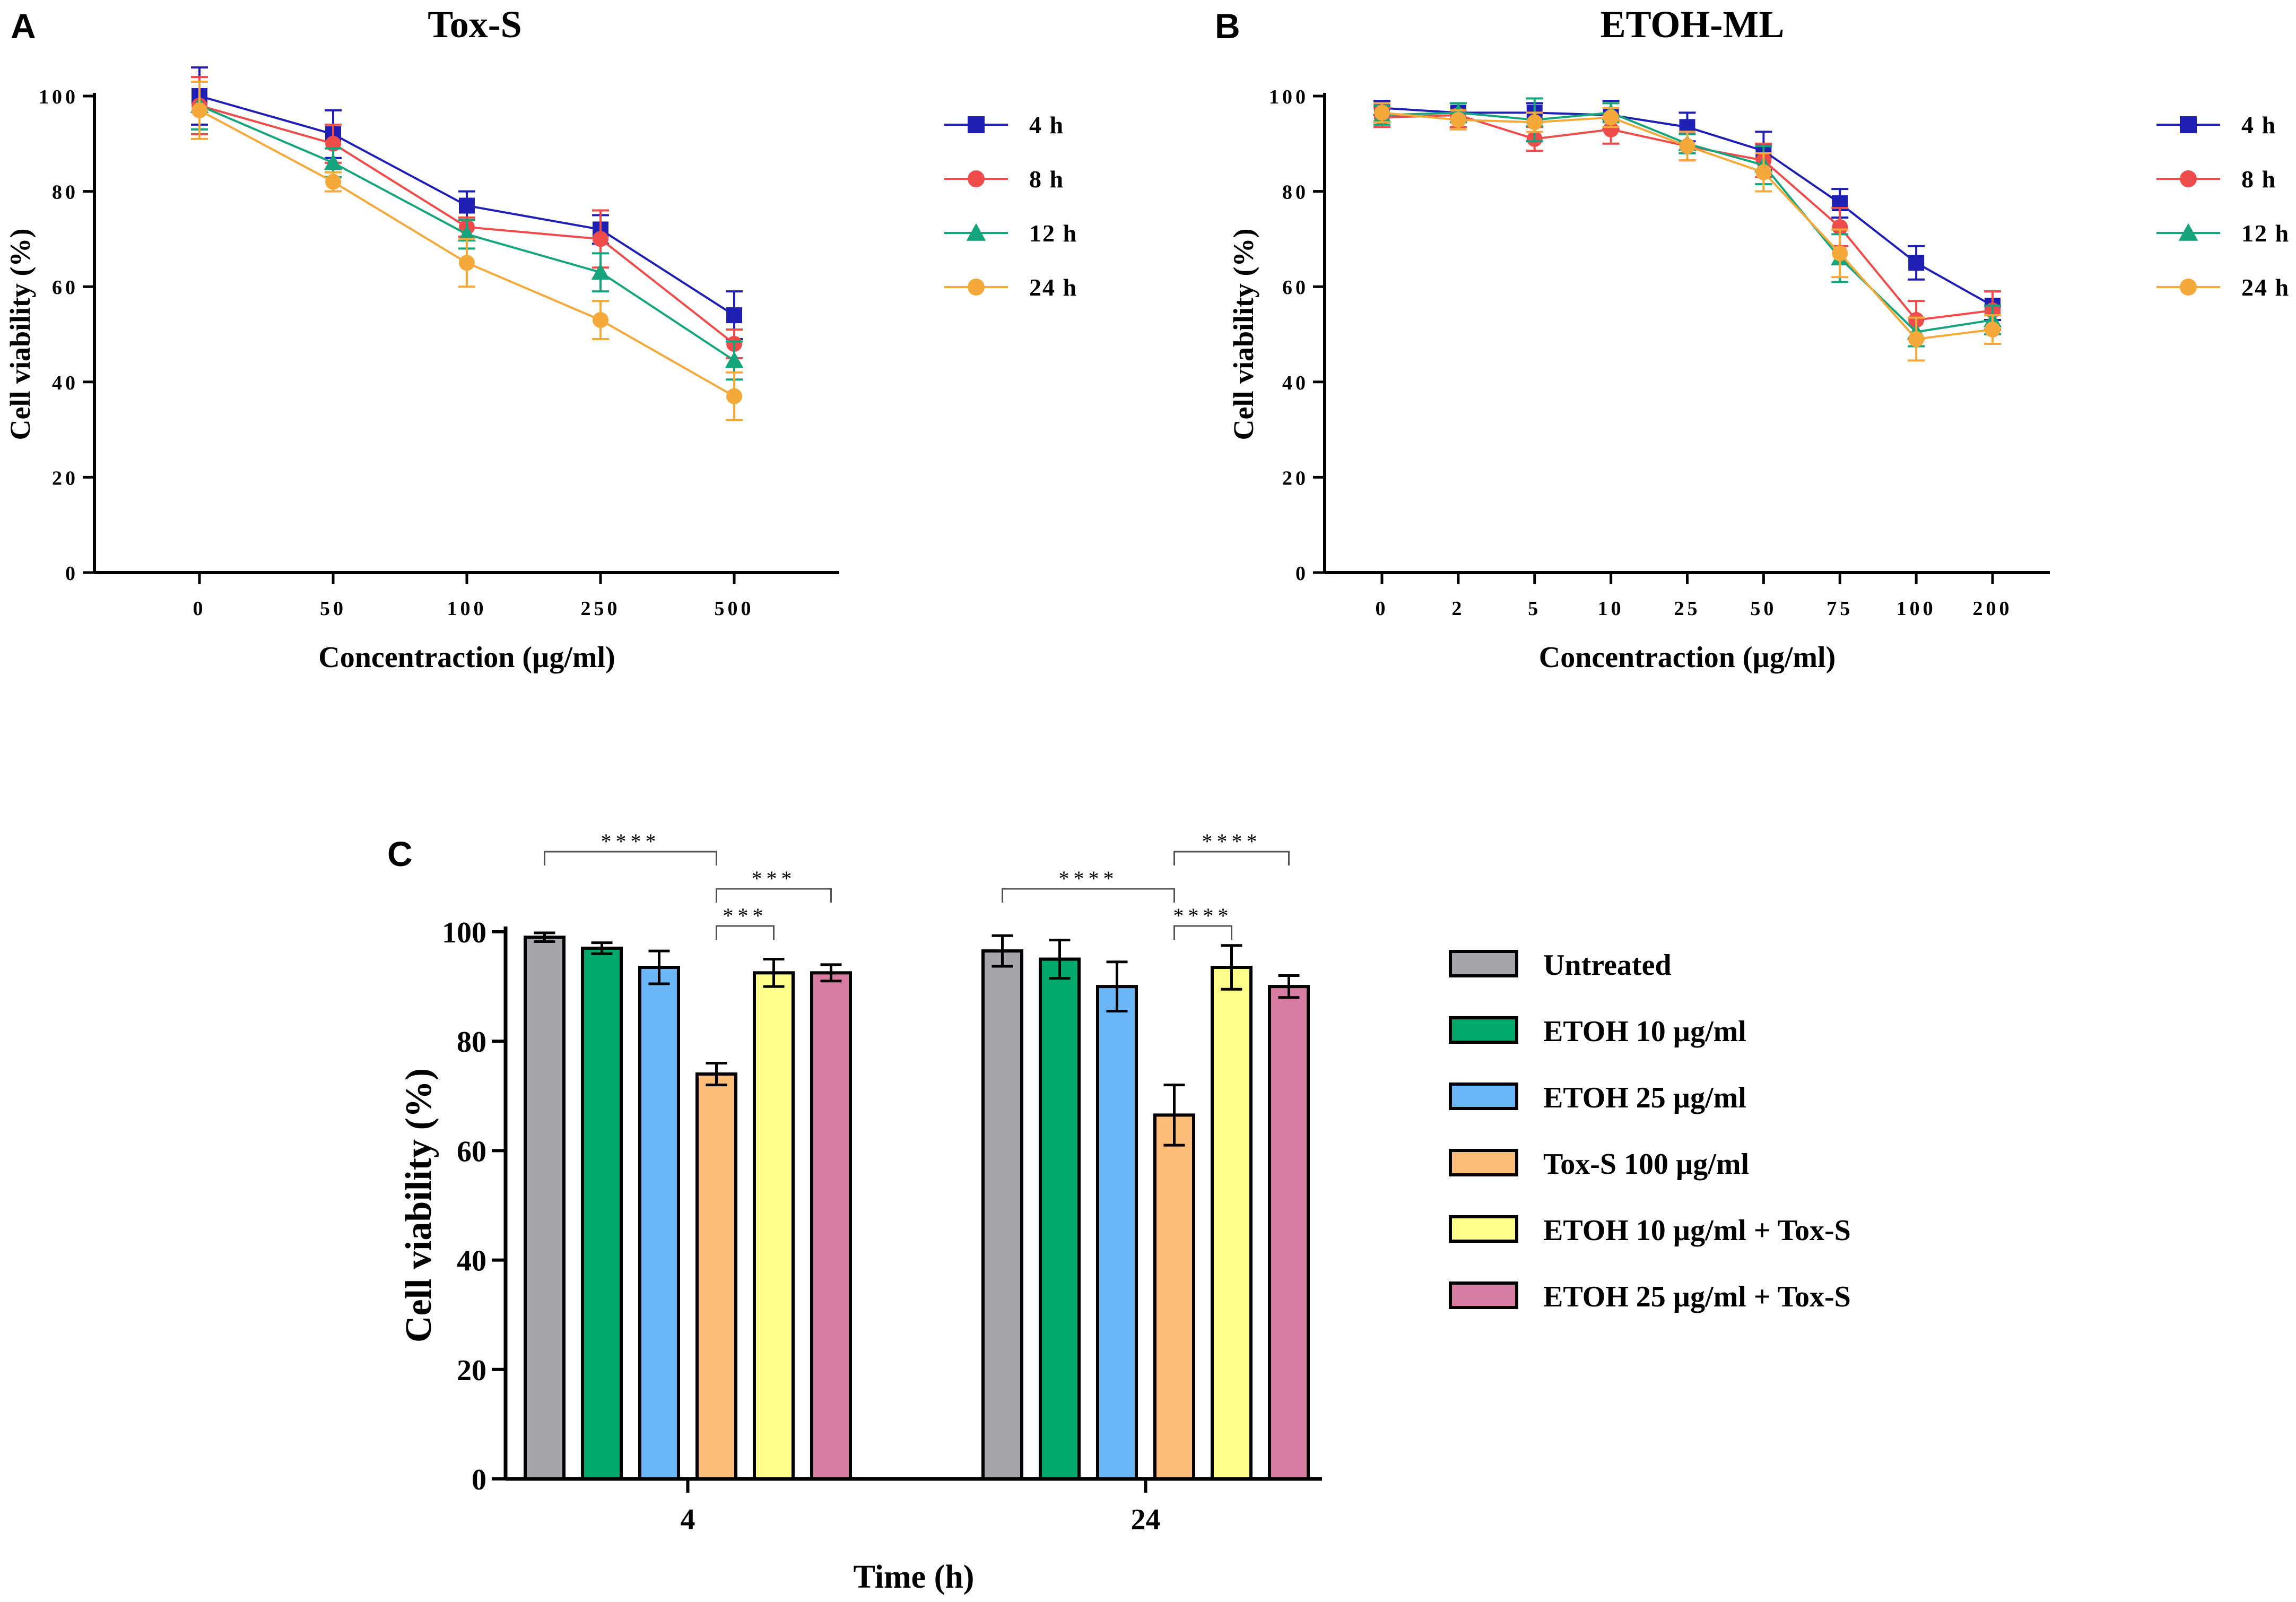  Describe the element at coordinates (1917, 608) in the screenshot. I see `x-tick-label: 100` at that location.